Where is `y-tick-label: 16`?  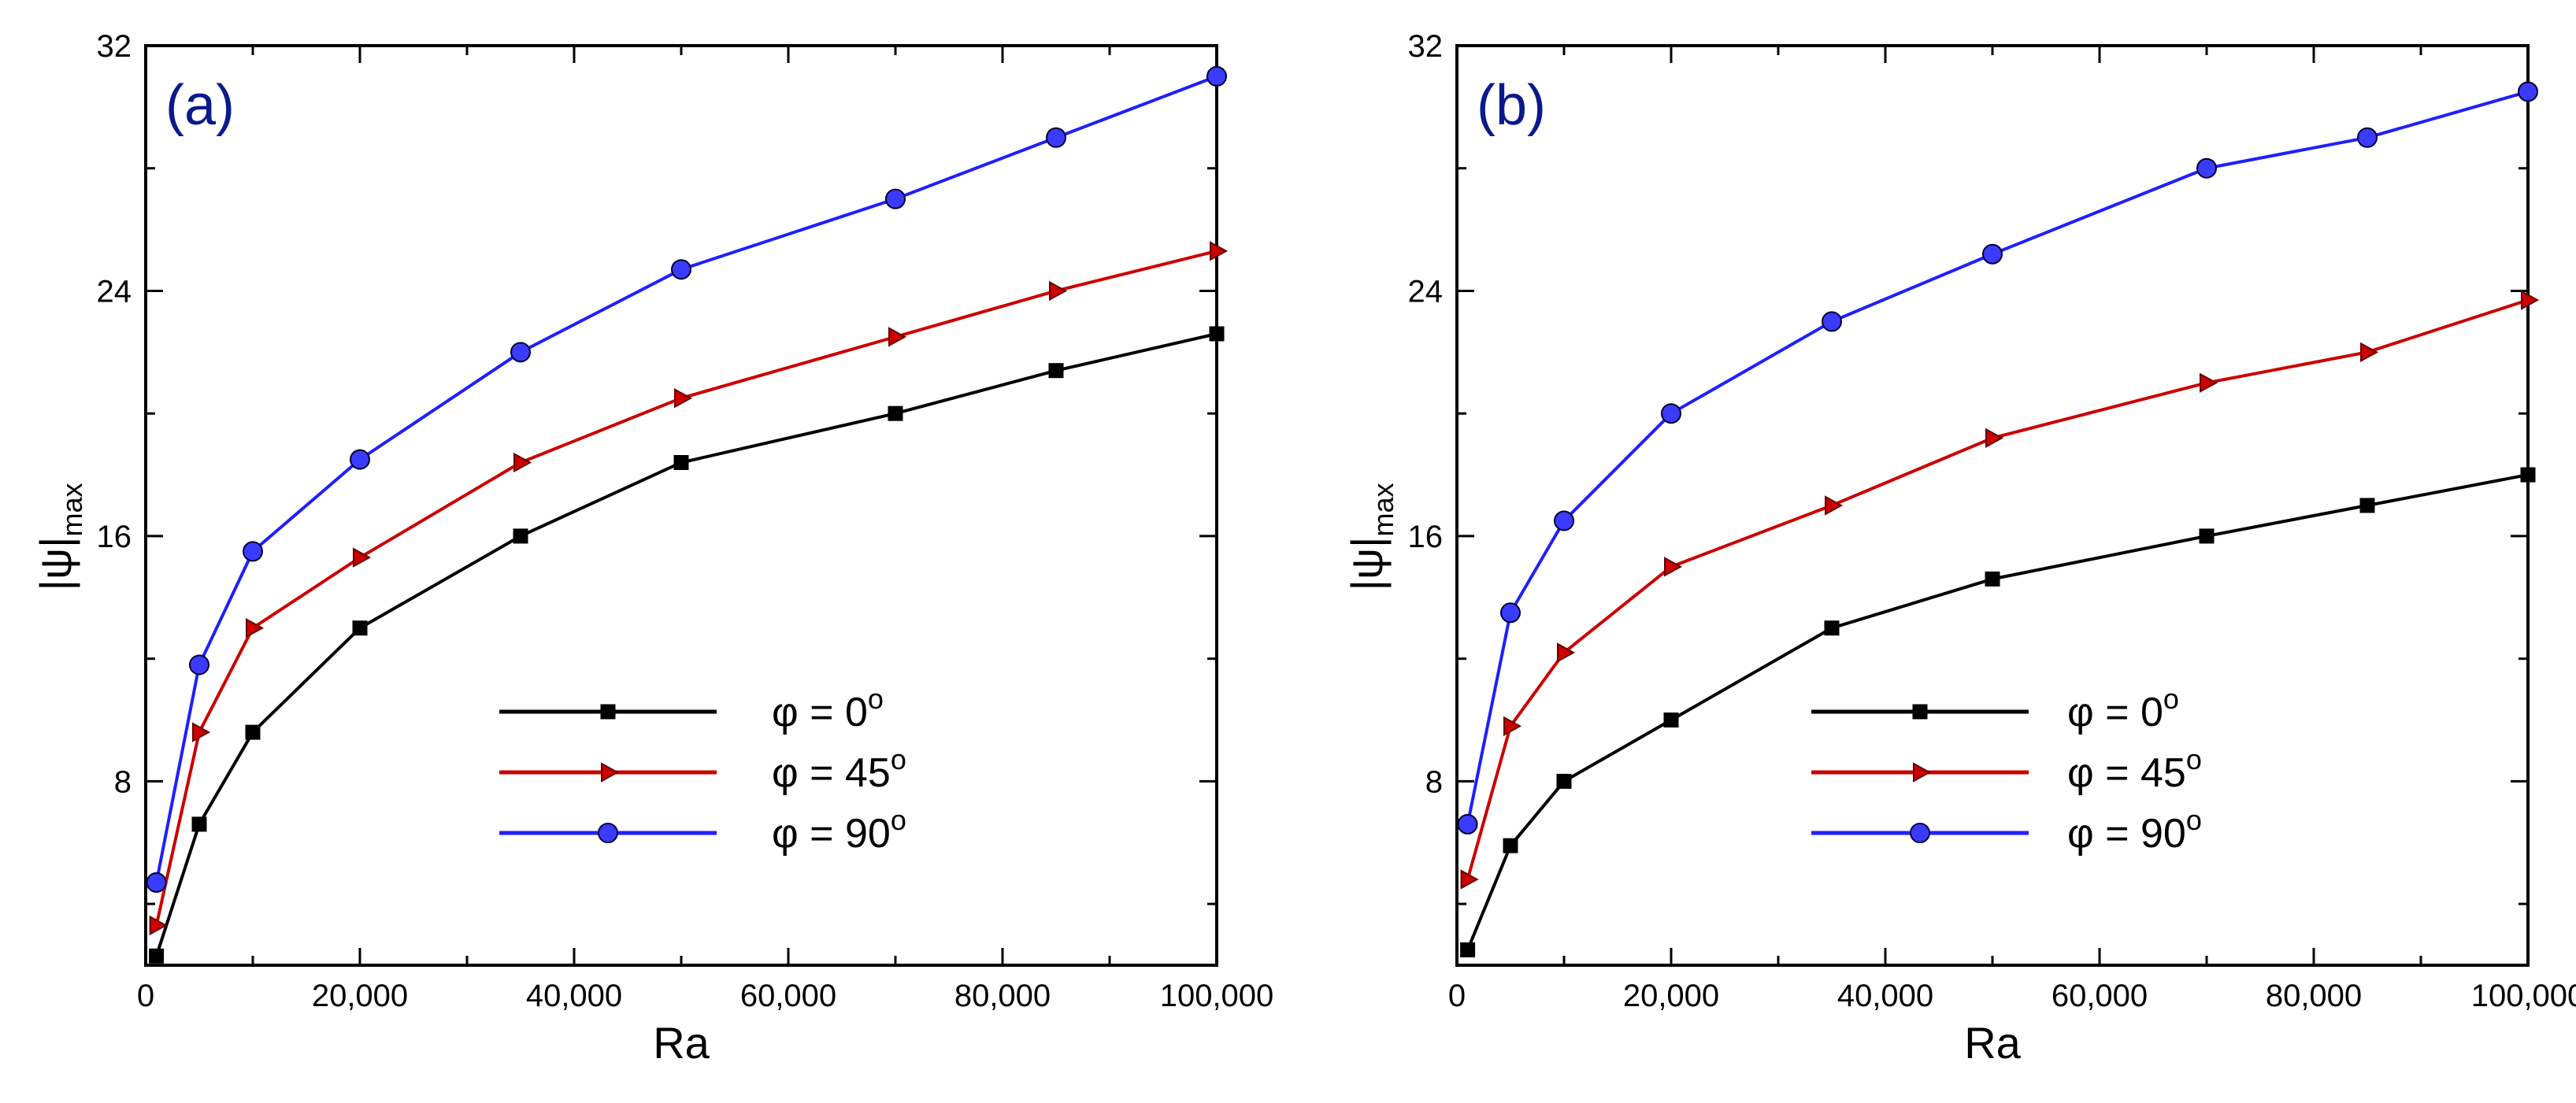 y-tick-label: 16 is located at coordinates (1426, 537).